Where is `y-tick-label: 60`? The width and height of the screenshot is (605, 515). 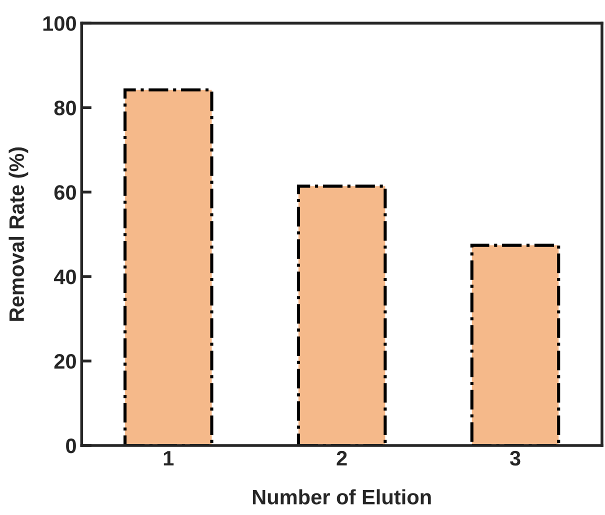
y-tick-label: 60 is located at coordinates (65, 192).